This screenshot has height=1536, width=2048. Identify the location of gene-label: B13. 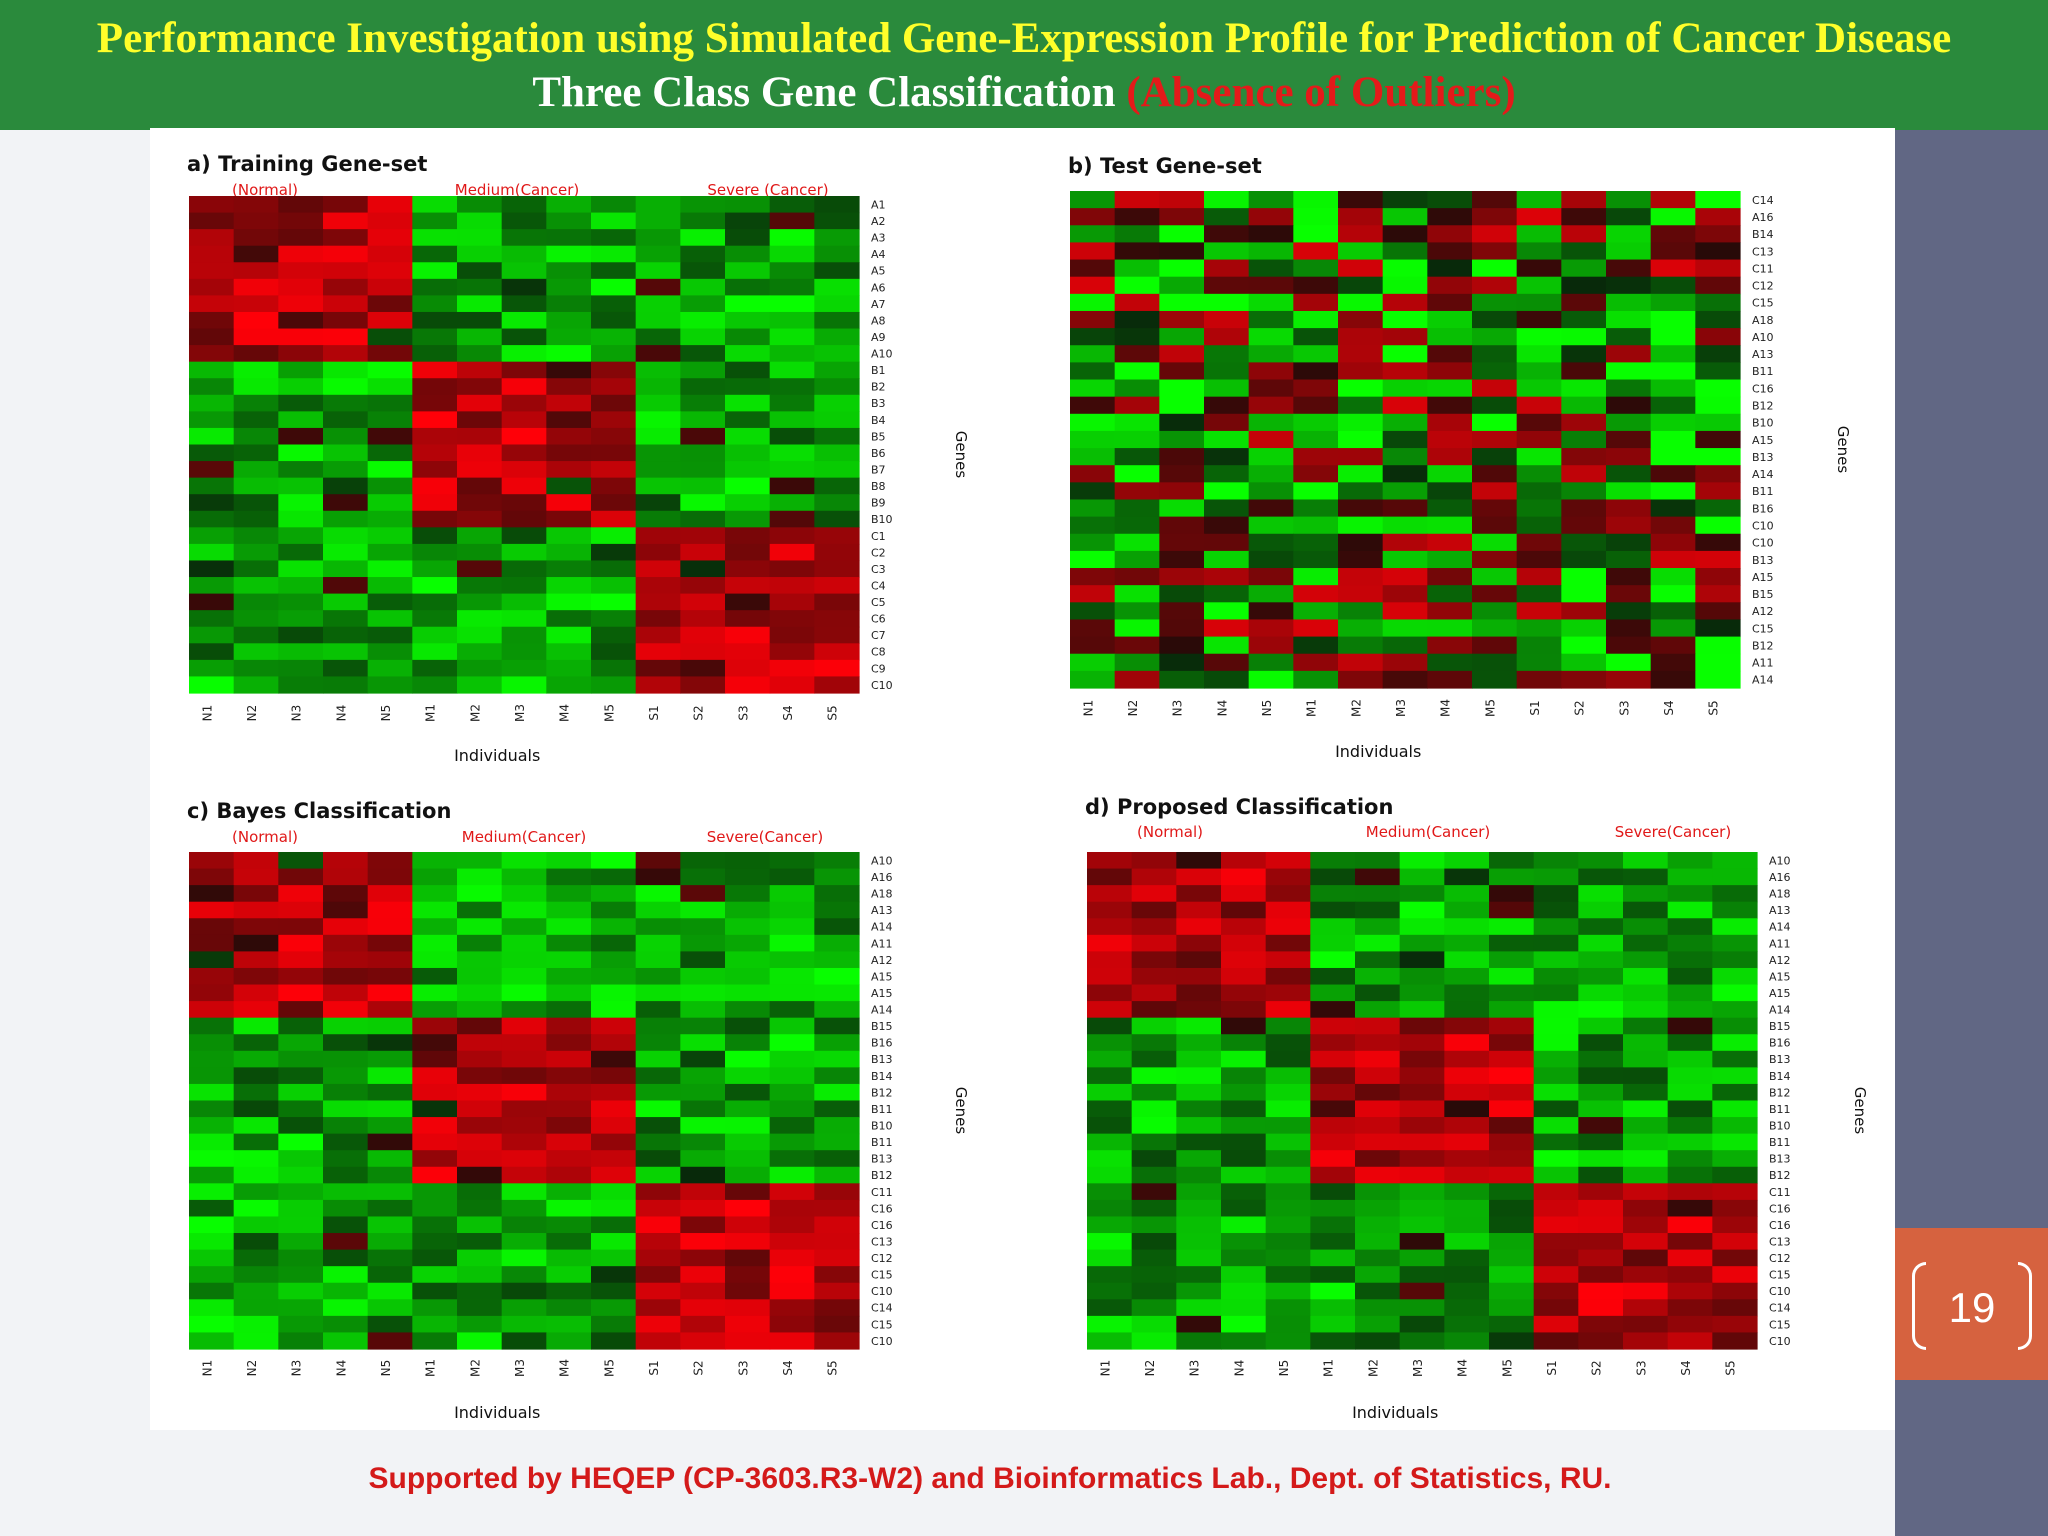
(882, 1059).